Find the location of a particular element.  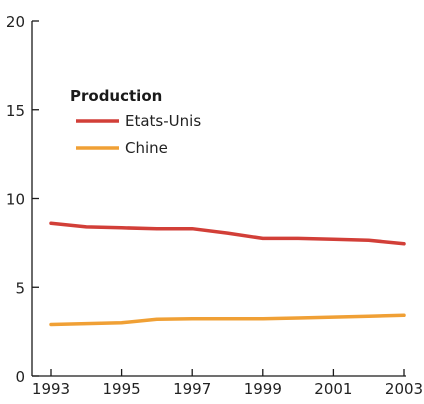

legend-title: Production is located at coordinates (116, 96).